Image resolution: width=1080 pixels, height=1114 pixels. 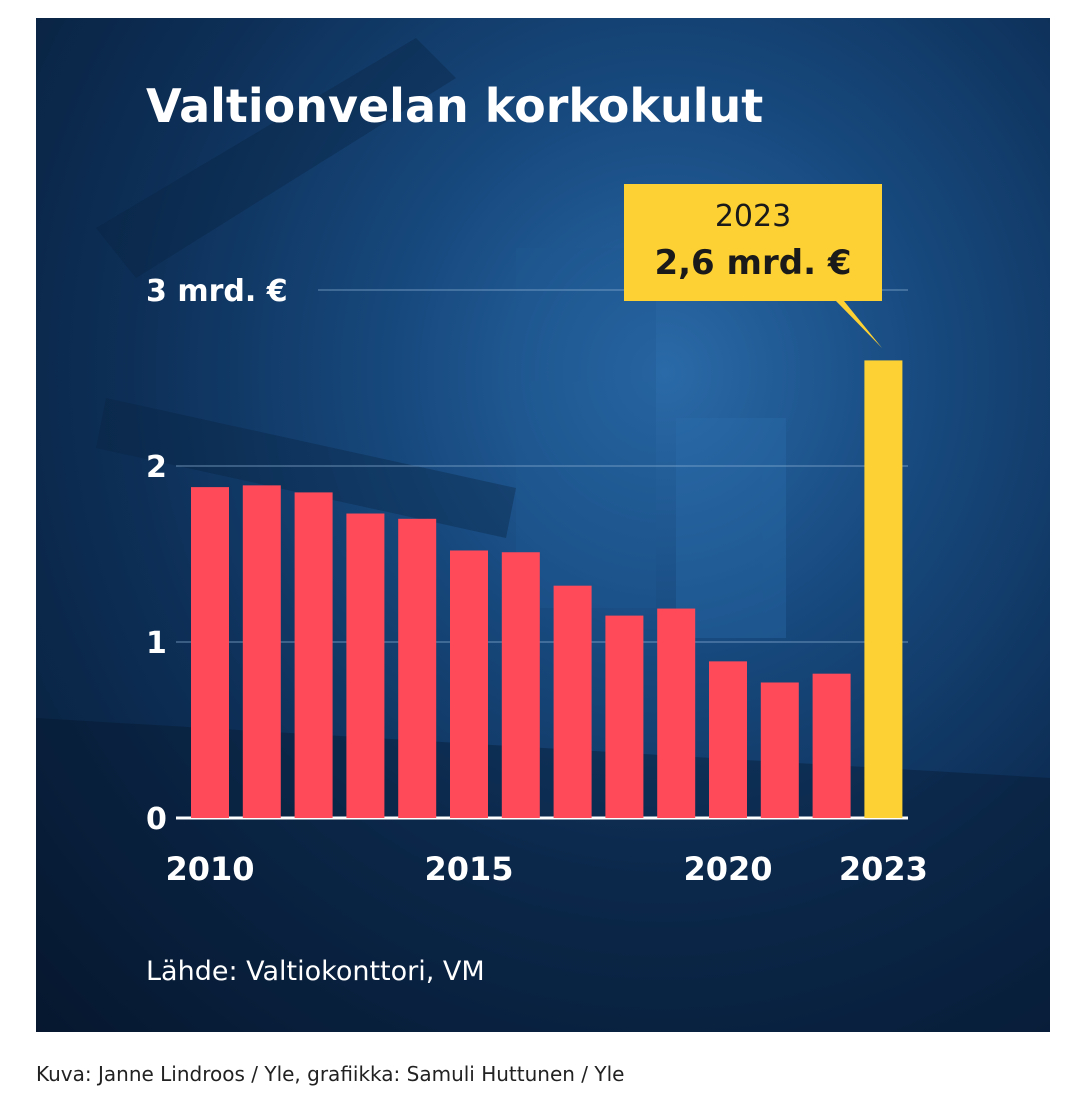 What do you see at coordinates (315, 971) in the screenshot?
I see `source-label: Lähde: Valtiokonttori, VM` at bounding box center [315, 971].